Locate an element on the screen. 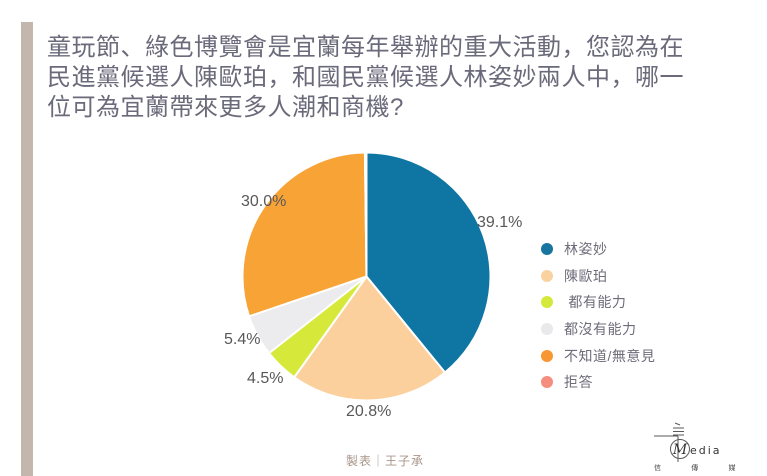 Image resolution: width=767 pixels, height=476 pixels. legend-item-1: 林姿妙 is located at coordinates (598, 249).